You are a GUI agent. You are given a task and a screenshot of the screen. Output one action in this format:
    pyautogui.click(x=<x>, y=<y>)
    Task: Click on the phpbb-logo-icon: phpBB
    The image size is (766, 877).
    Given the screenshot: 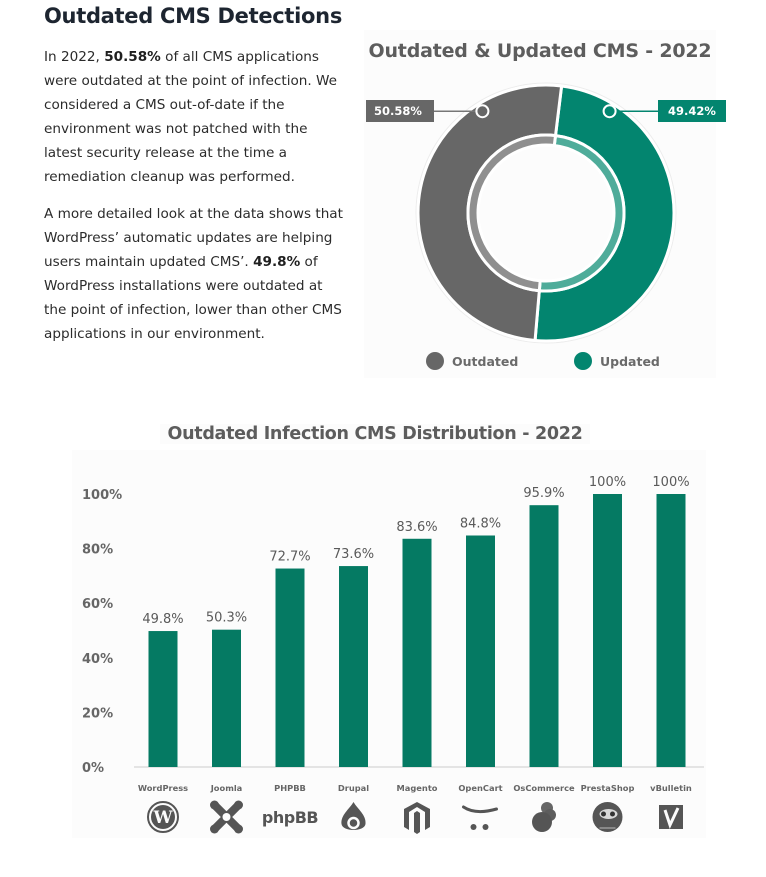 What is the action you would take?
    pyautogui.click(x=290, y=817)
    